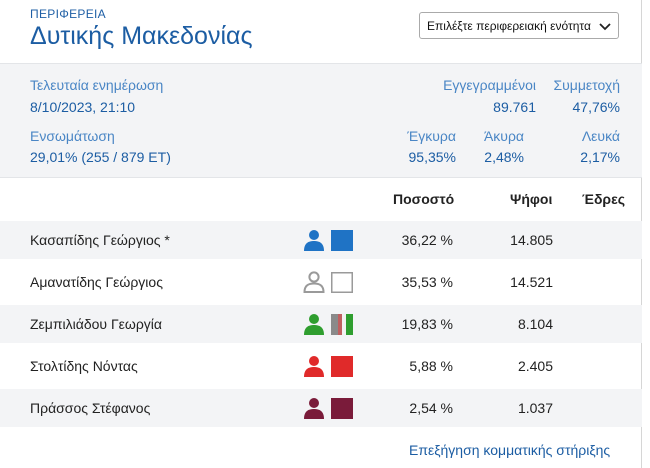 The height and width of the screenshot is (468, 650). I want to click on candidate-name: Κασαπίδης Γεώργιος *, so click(100, 240).